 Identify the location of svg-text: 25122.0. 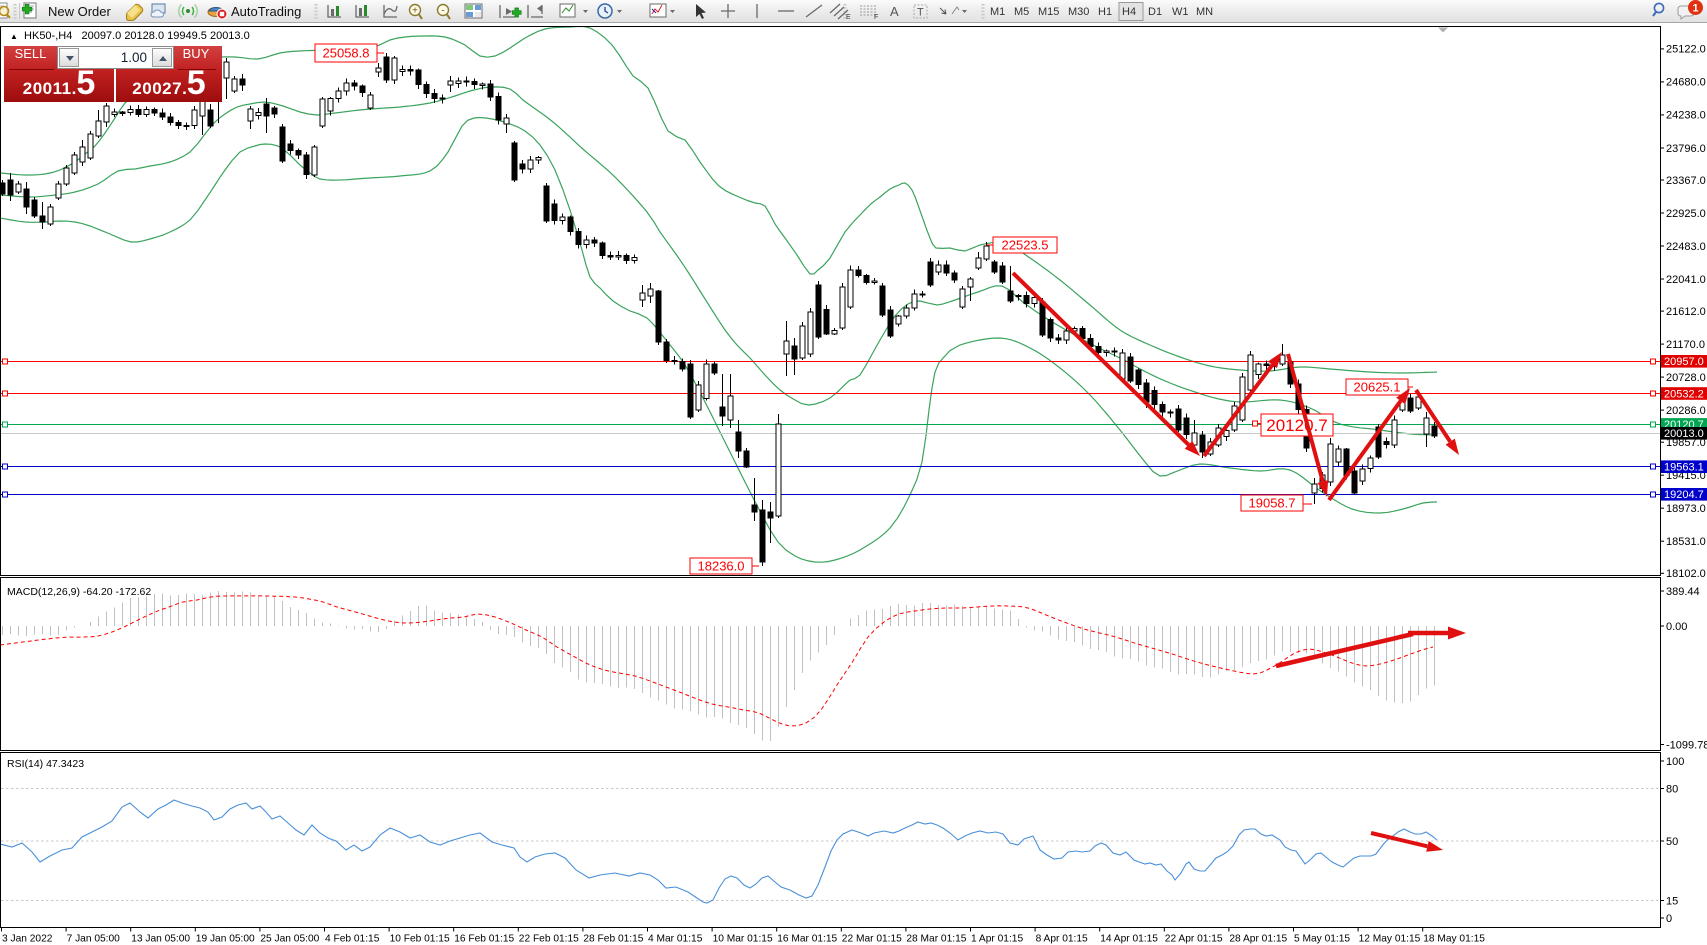
(1686, 50).